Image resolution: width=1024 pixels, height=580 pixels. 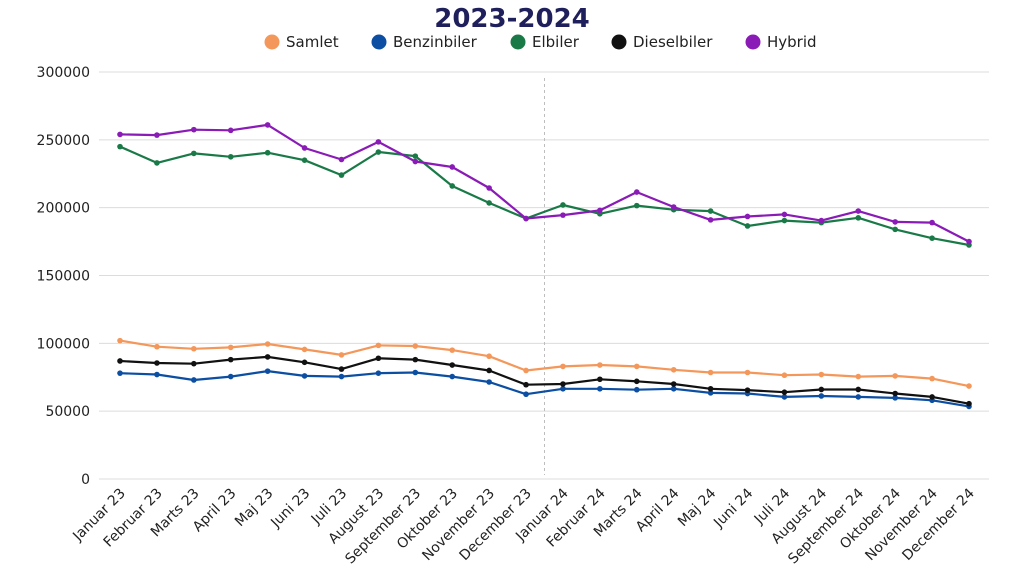 I want to click on legend-item-benzinbiler: Benzinbiler, so click(x=424, y=42).